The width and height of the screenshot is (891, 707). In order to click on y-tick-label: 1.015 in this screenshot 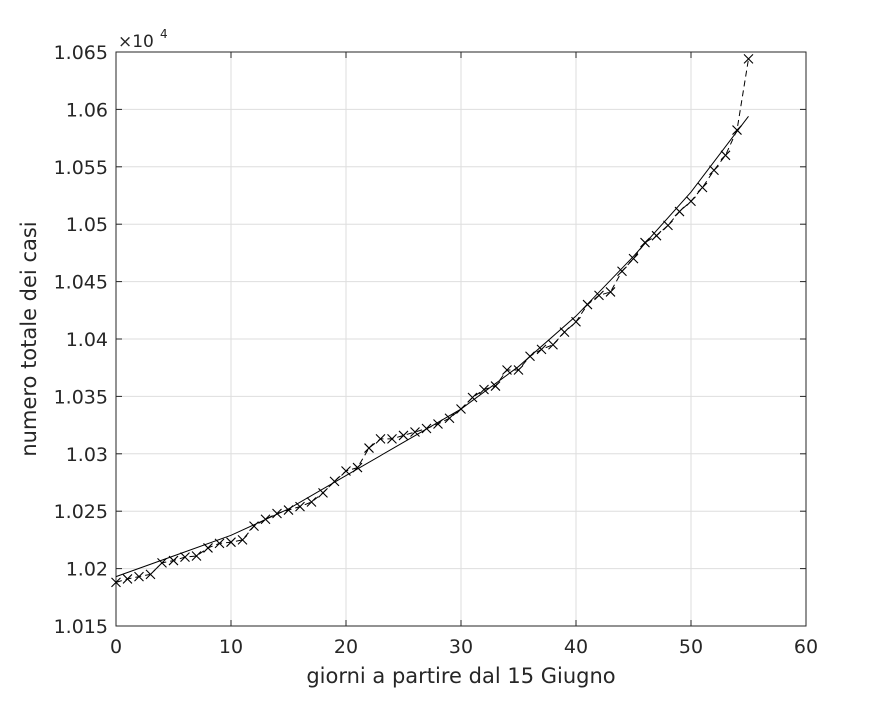, I will do `click(81, 627)`.